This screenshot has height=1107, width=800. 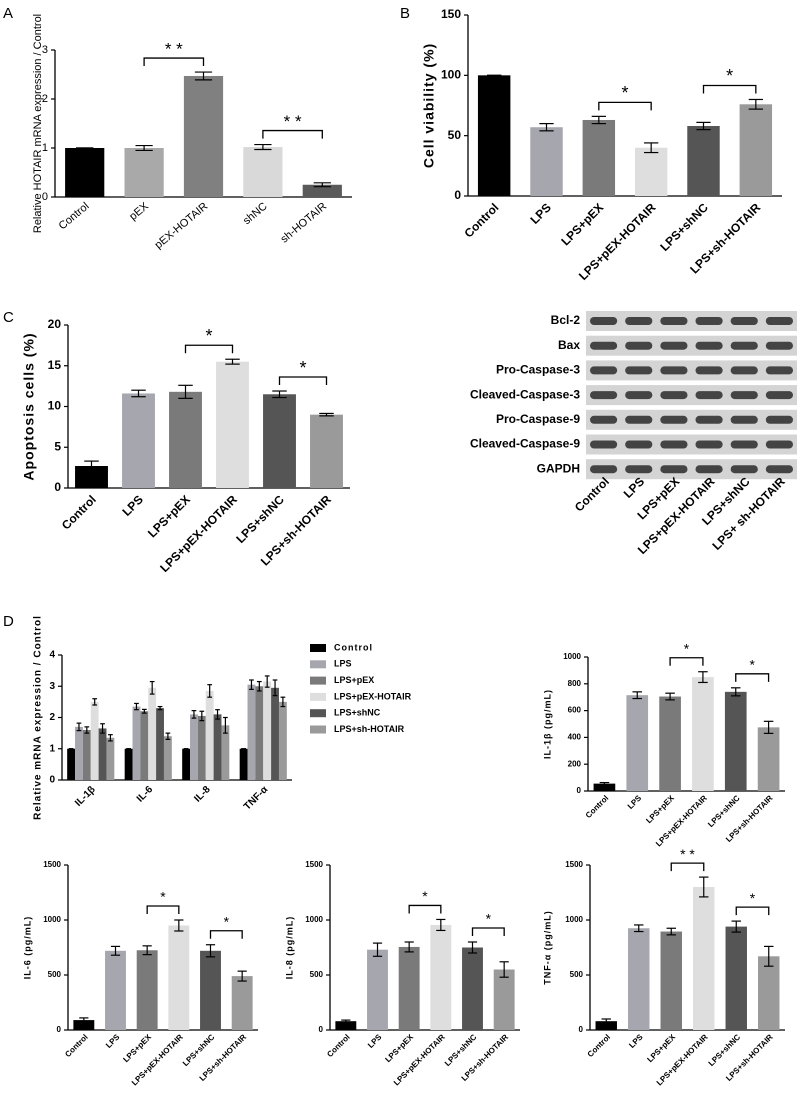 I want to click on y-axis-title: Cell viability (%), so click(x=429, y=105).